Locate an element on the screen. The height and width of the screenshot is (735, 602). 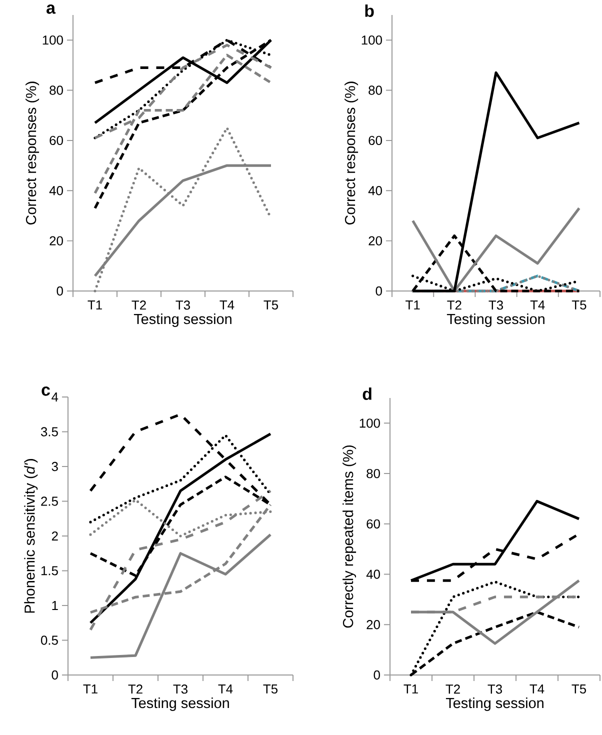
chart-title: b is located at coordinates (369, 10).